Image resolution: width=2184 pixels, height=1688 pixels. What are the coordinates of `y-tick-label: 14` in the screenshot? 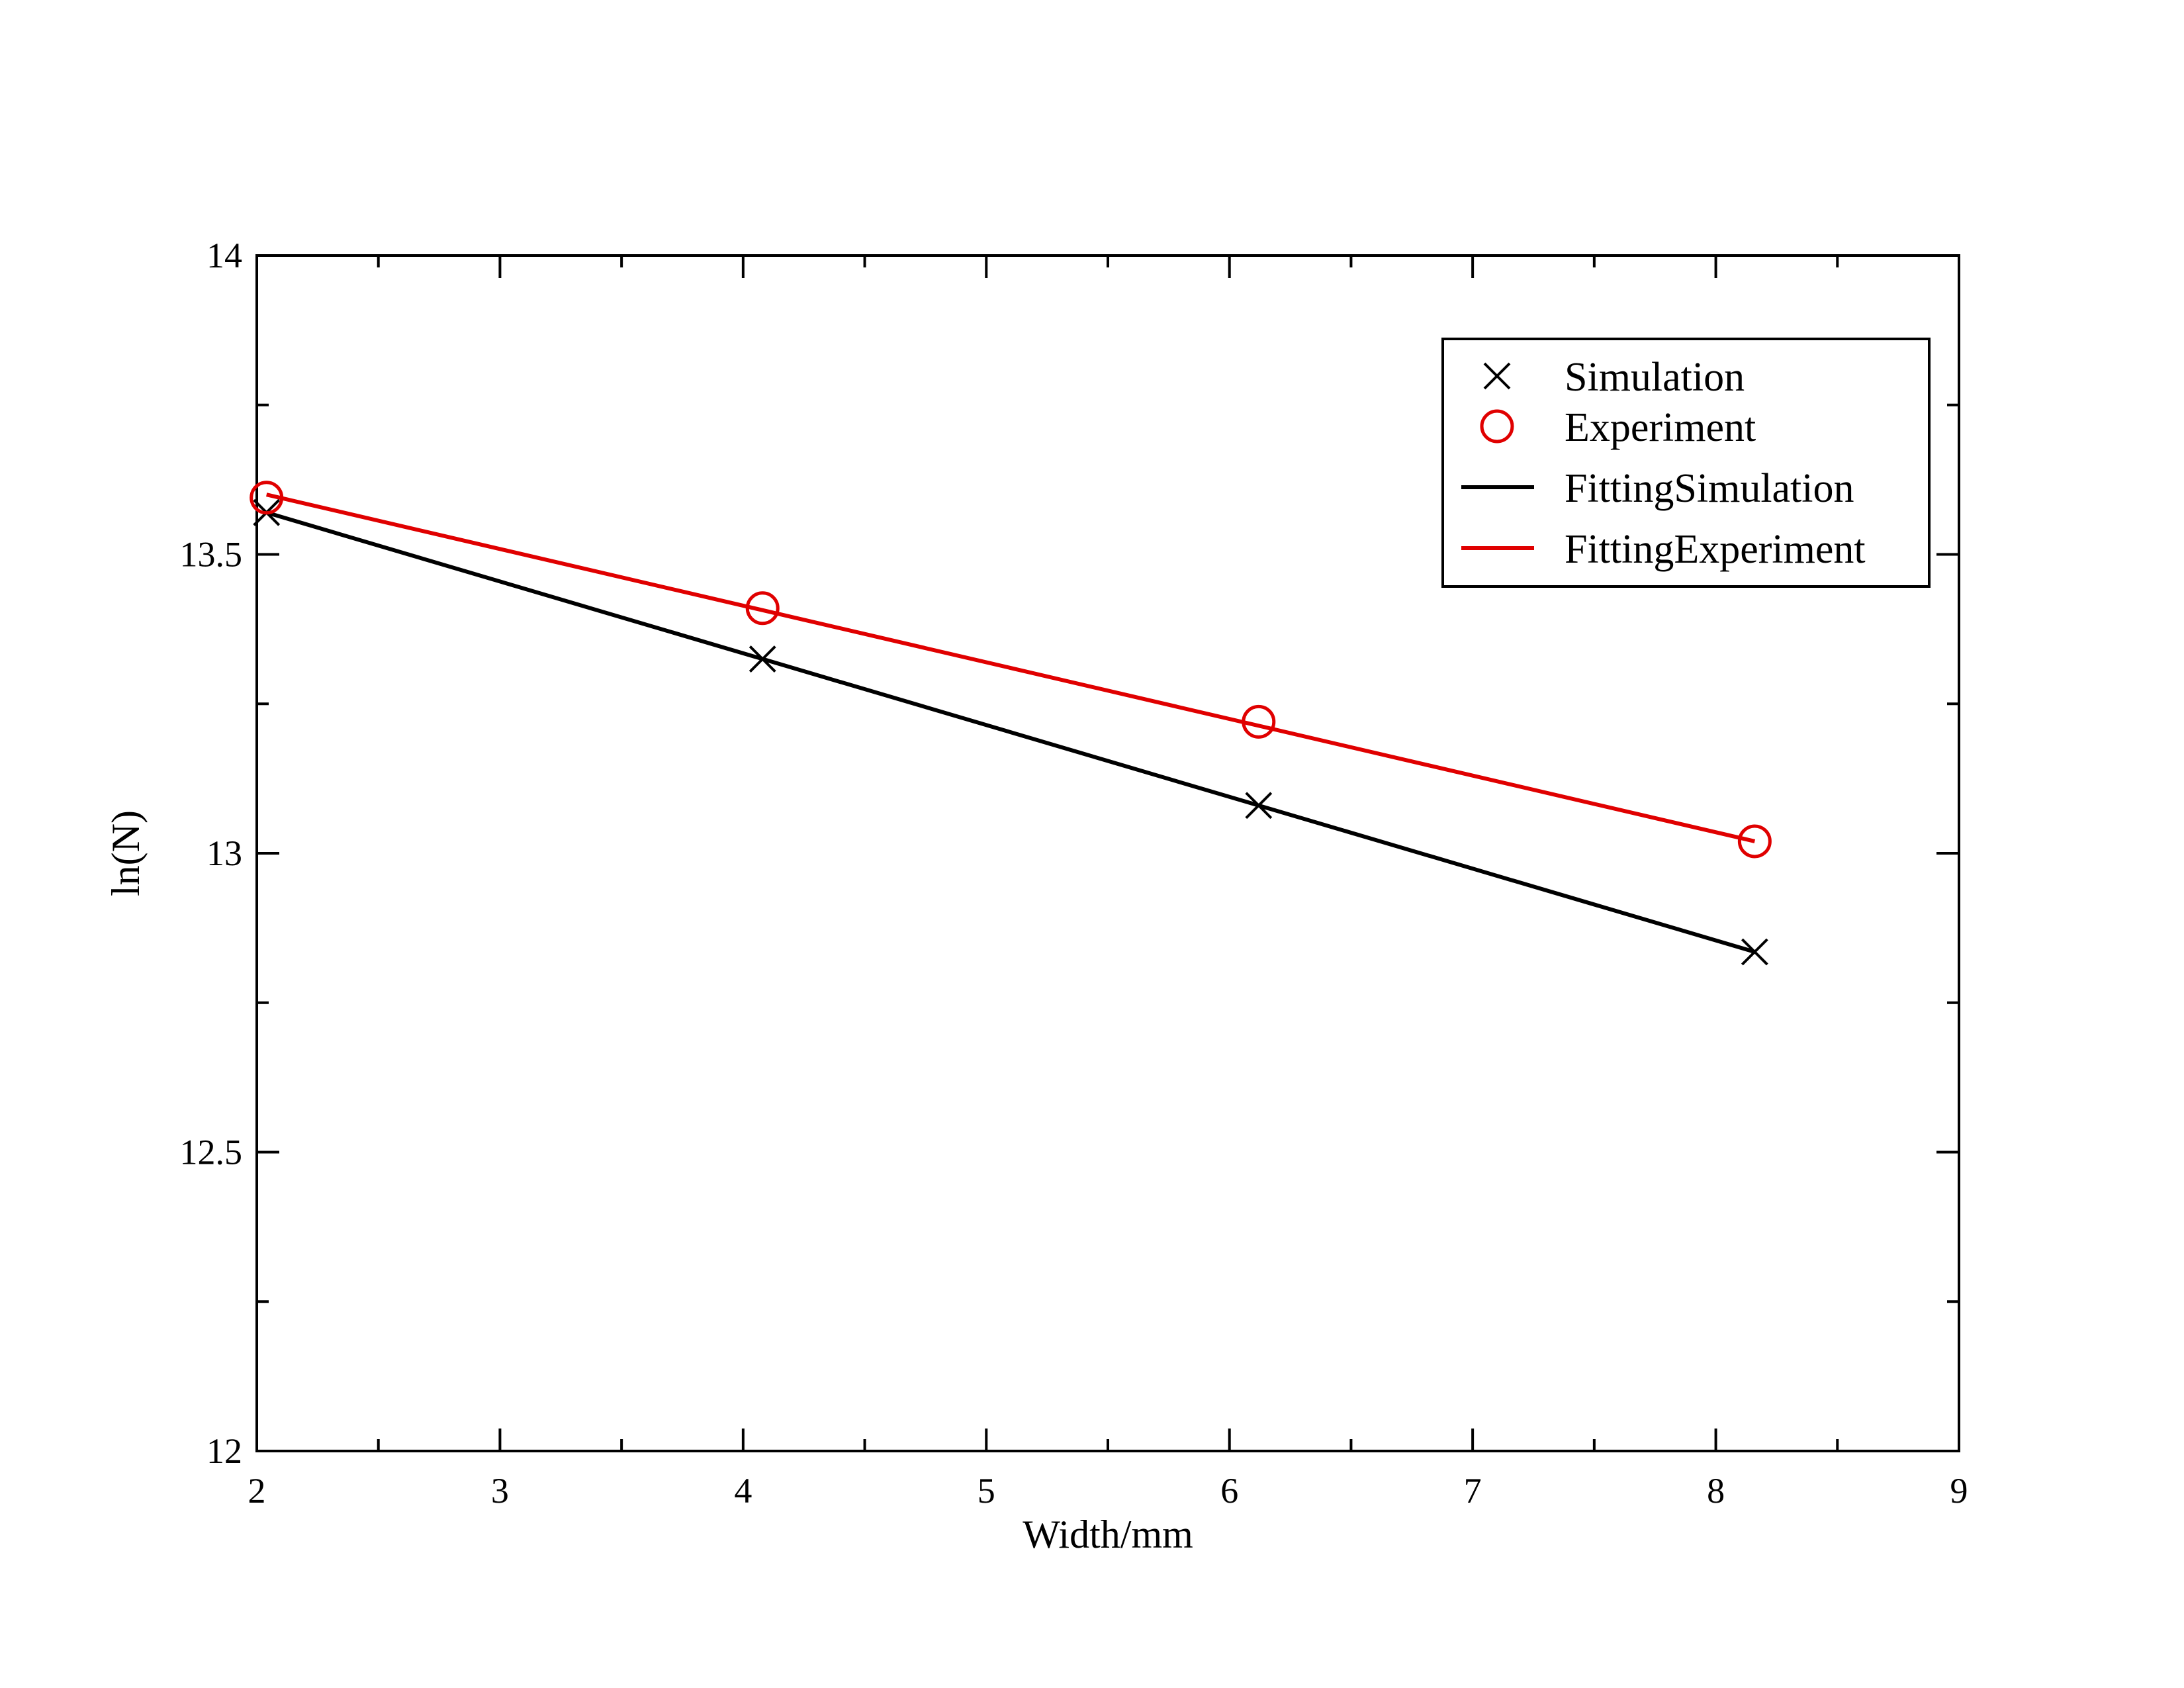 It's located at (224, 255).